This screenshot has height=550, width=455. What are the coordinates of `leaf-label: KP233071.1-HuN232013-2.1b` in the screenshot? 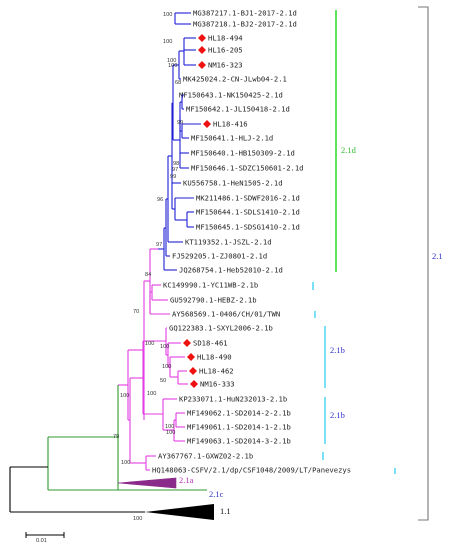 It's located at (233, 399).